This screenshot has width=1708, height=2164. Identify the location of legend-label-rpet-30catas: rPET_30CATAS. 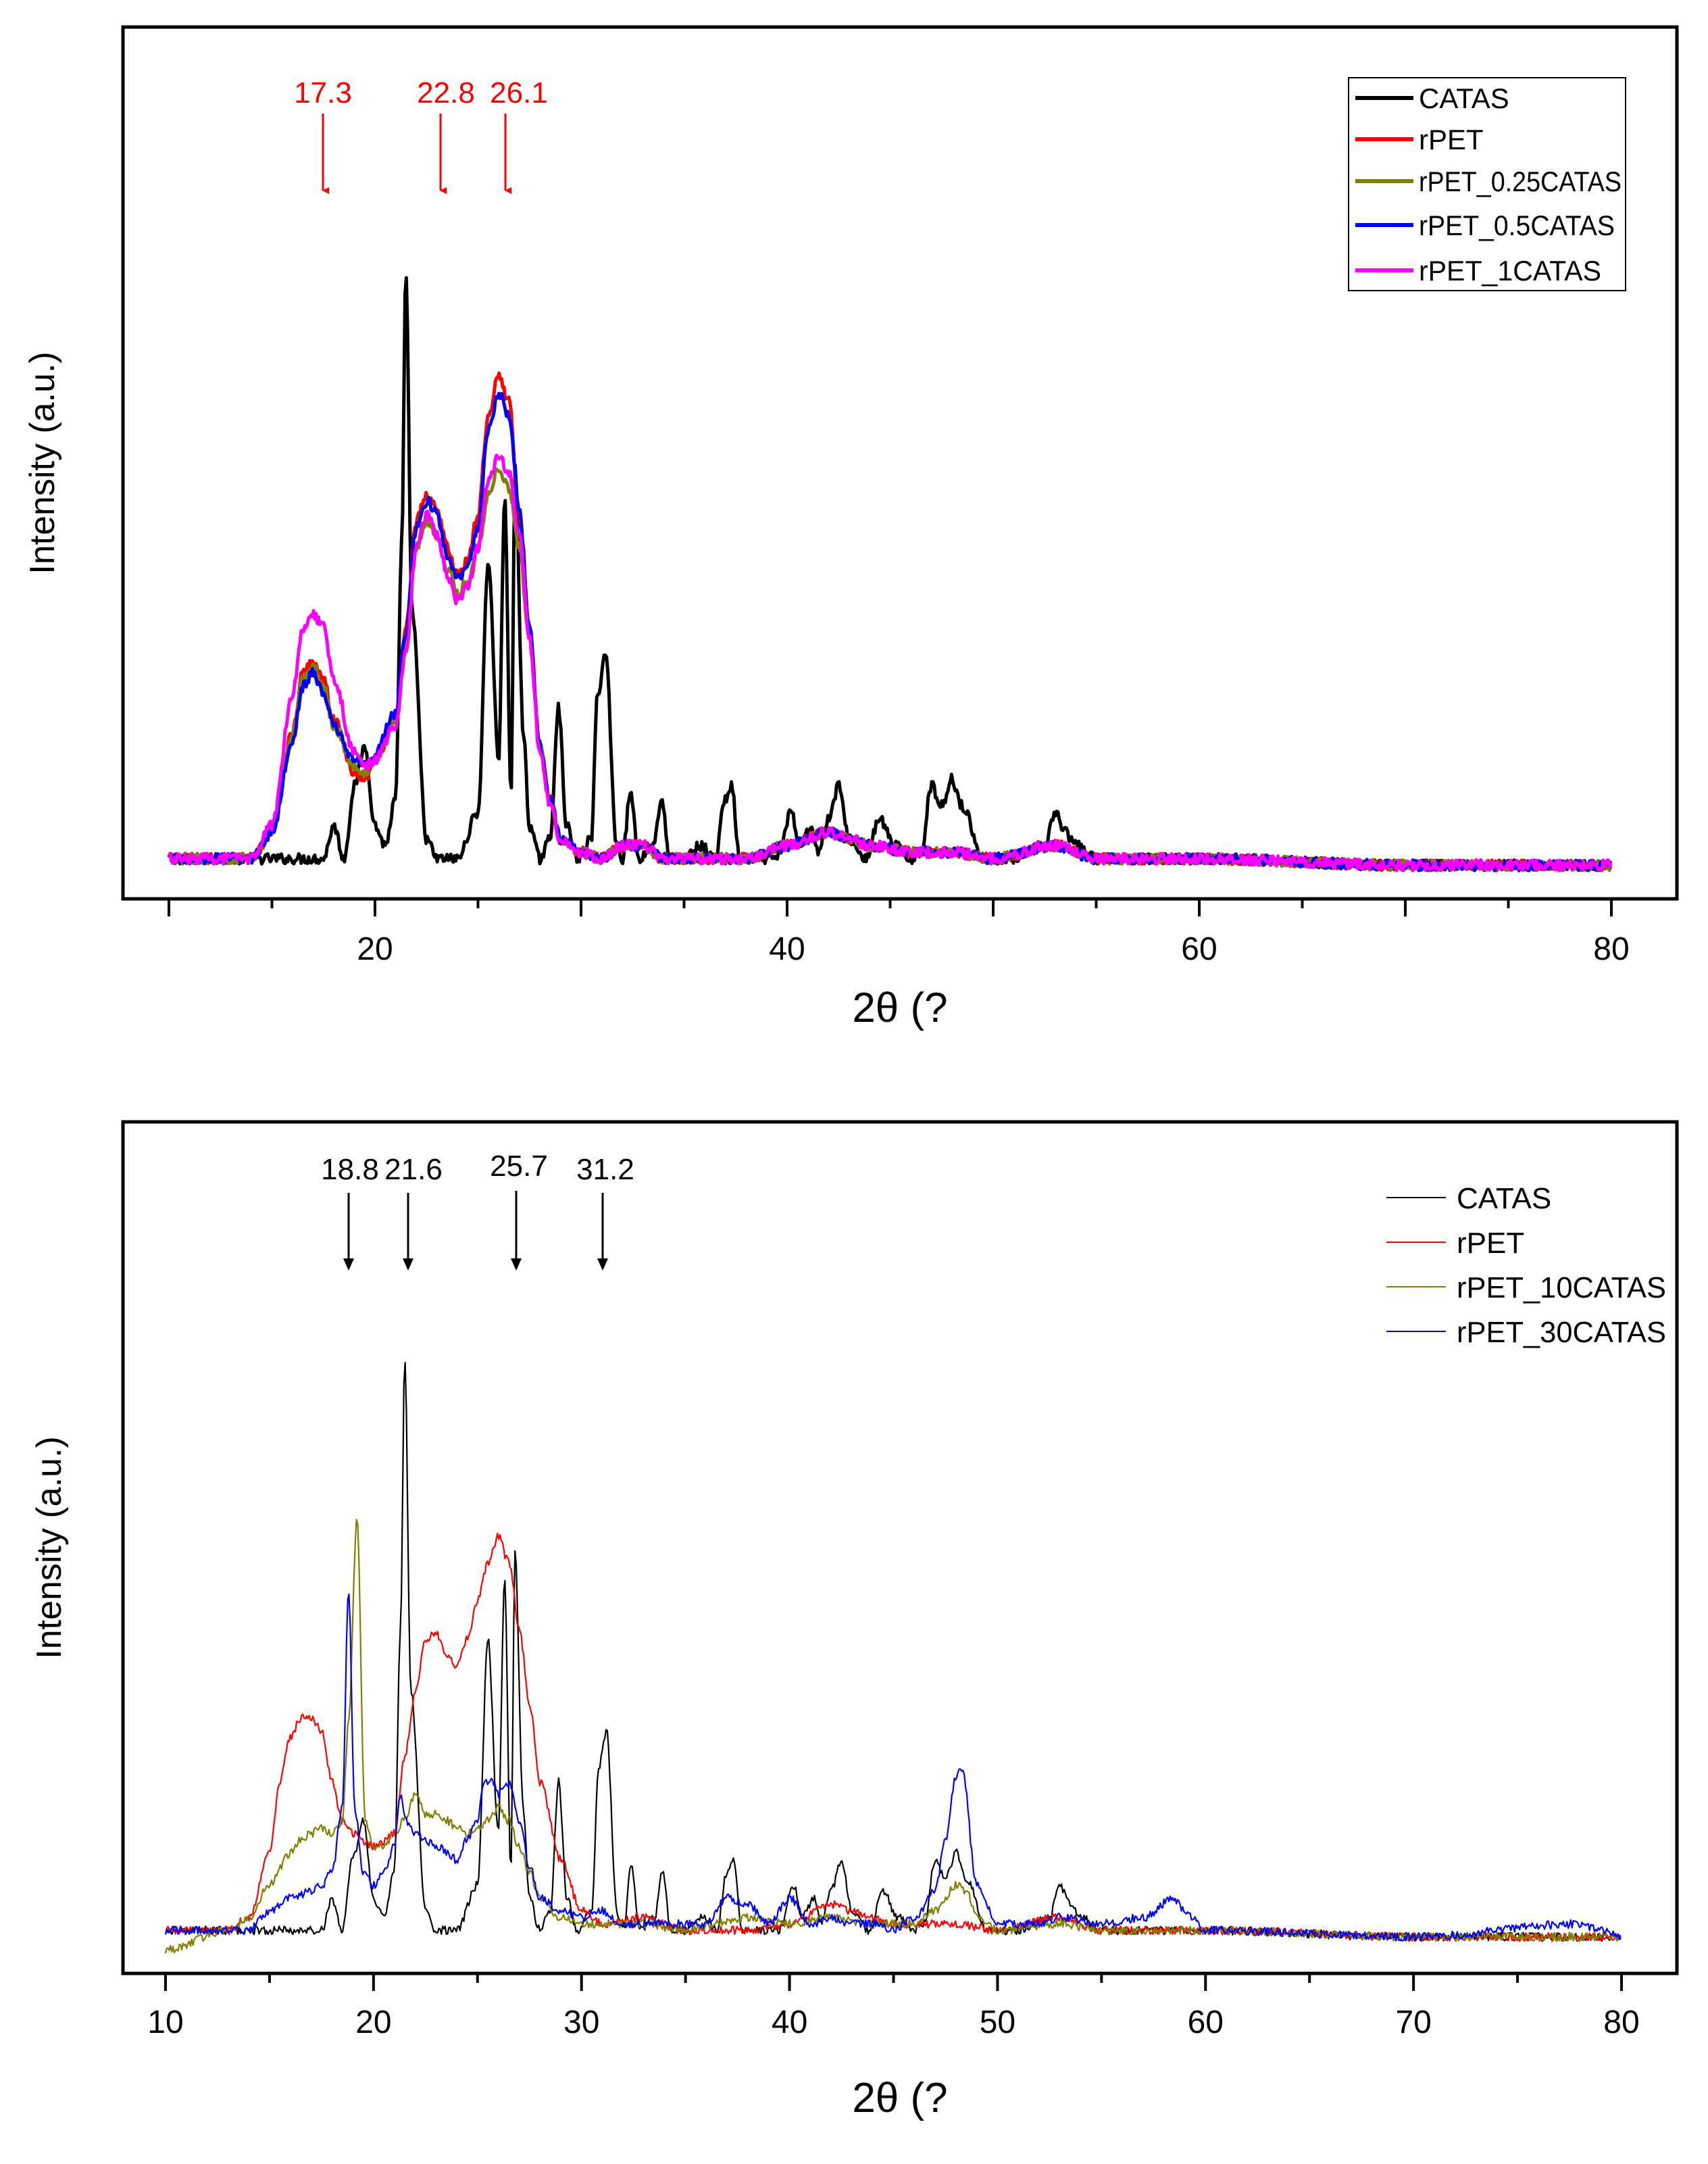
(1562, 1332).